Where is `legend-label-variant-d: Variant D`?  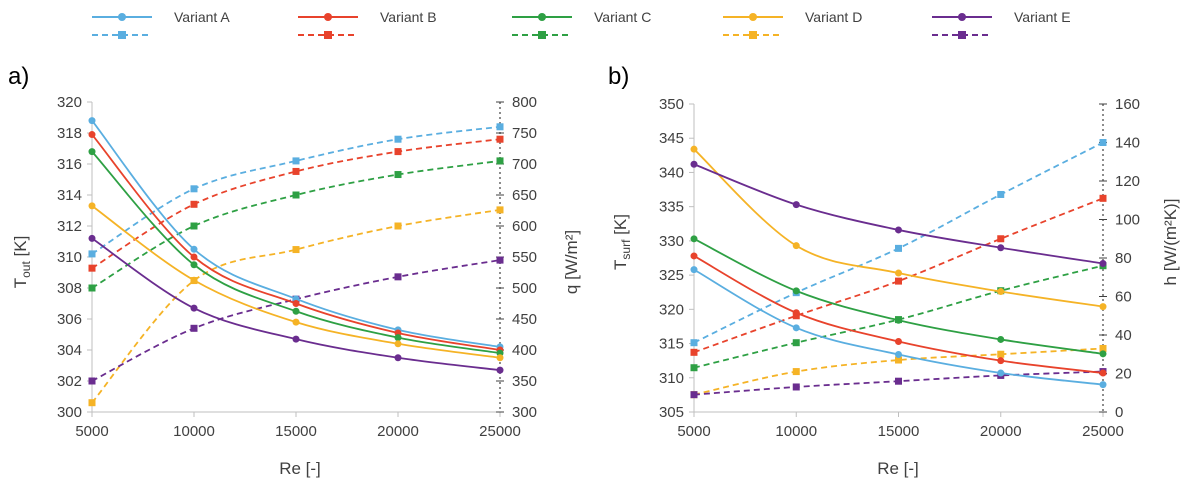 legend-label-variant-d: Variant D is located at coordinates (833, 17).